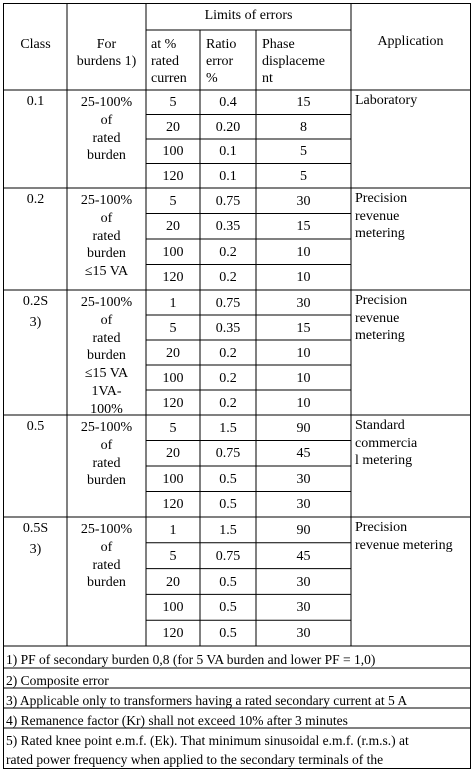  Describe the element at coordinates (212, 78) in the screenshot. I see `header-ratio-error: %` at that location.